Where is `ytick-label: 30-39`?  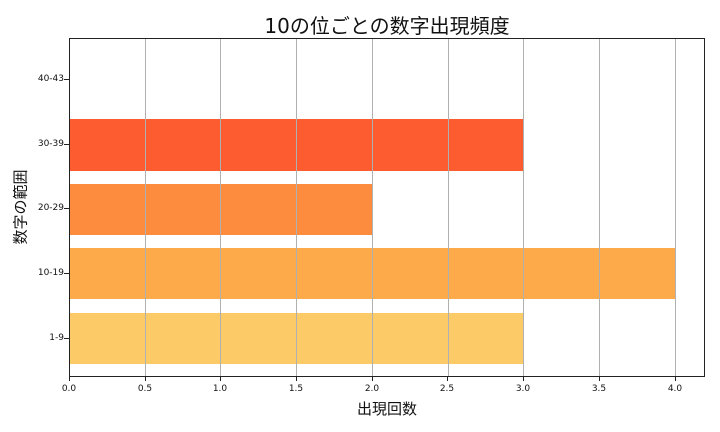
ytick-label: 30-39 is located at coordinates (50, 144).